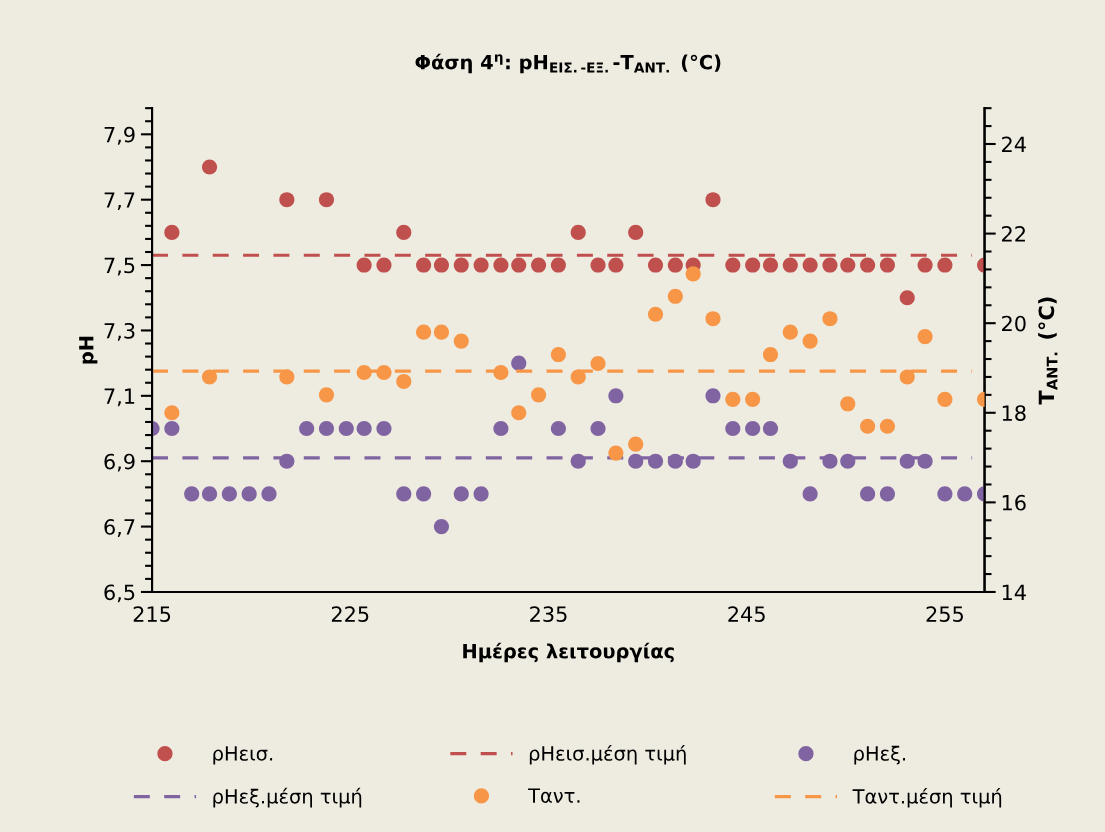 The width and height of the screenshot is (1105, 832). I want to click on chart-title: Φάση 4$^{η}$: pH$_{ΕΙΣ.‐ΕΞ.}$-T$_{ΑΝΤ.}$ (°C), so click(568, 63).